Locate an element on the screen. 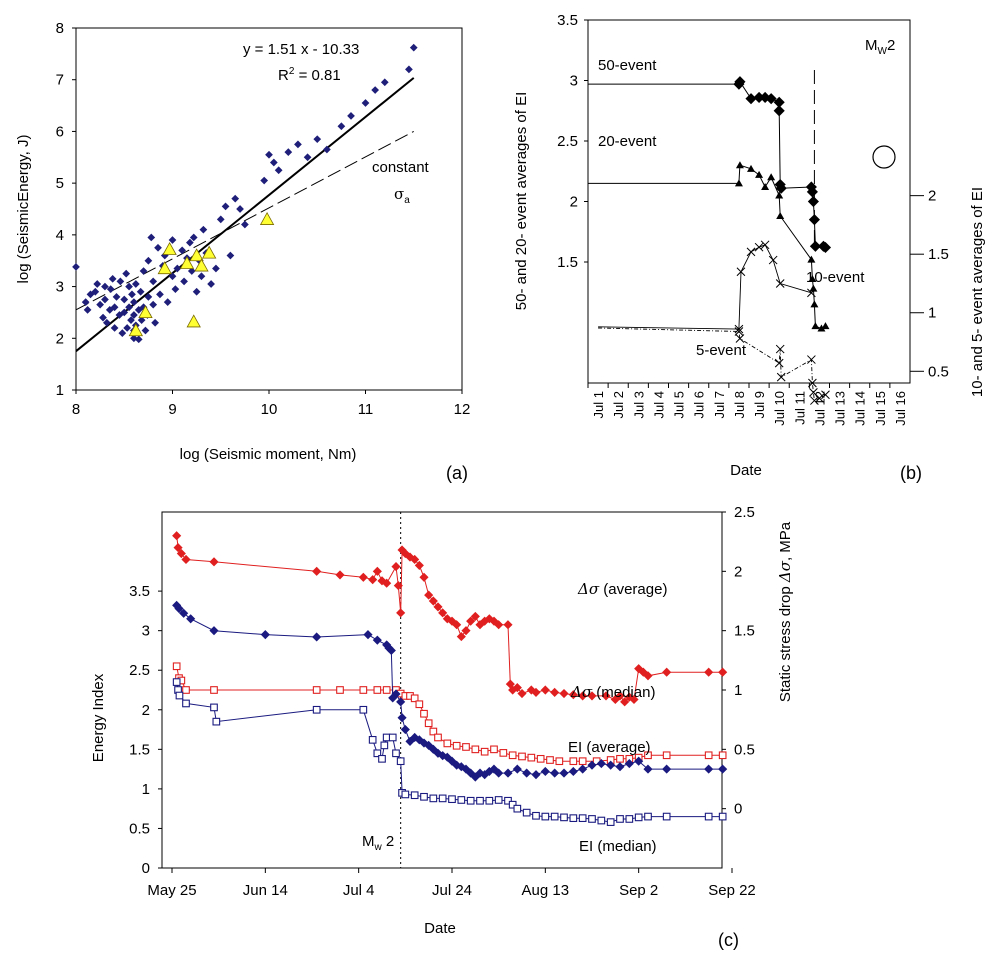  panel-c-right-y-label: Static stress drop Δσ, MPa is located at coordinates (785, 611).